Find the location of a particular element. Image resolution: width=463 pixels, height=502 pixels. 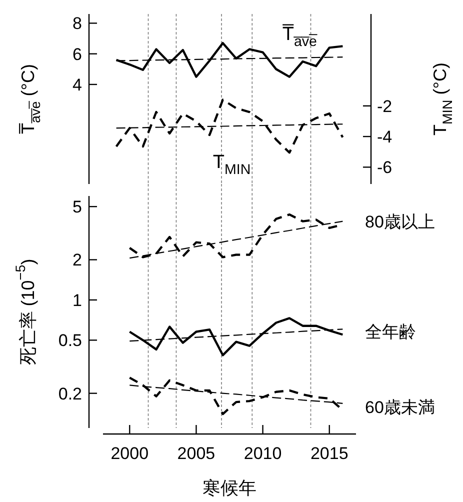

y-tick-label: 4 is located at coordinates (77, 84).